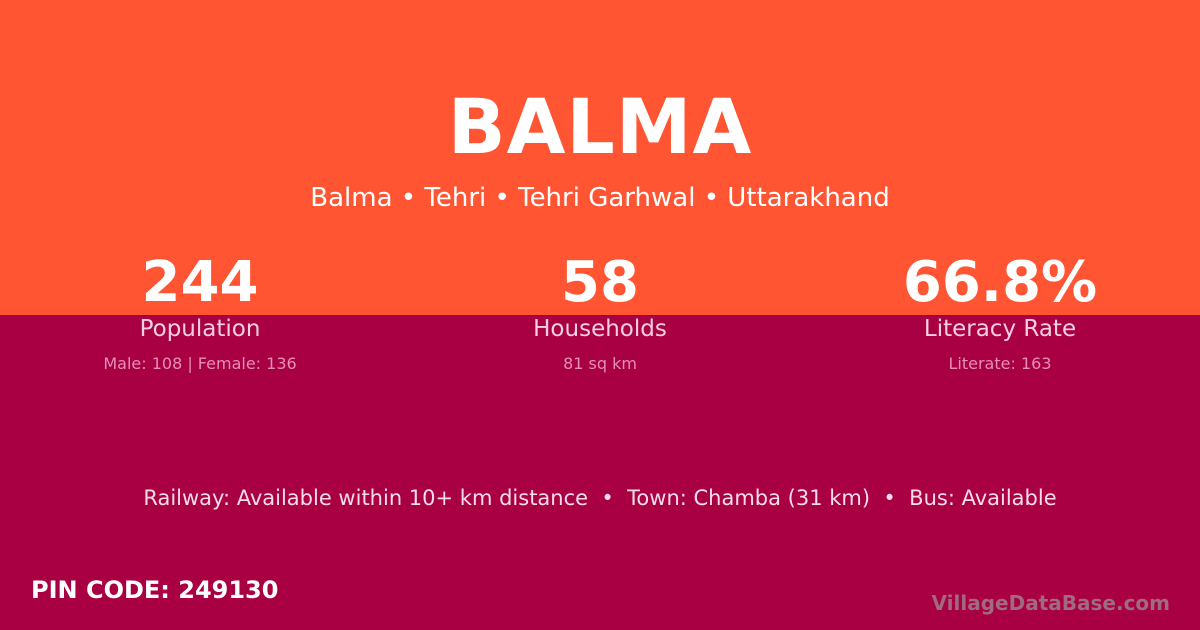 The width and height of the screenshot is (1200, 630). What do you see at coordinates (200, 363) in the screenshot?
I see `stat-sub: Male: 108 | Female: 136` at bounding box center [200, 363].